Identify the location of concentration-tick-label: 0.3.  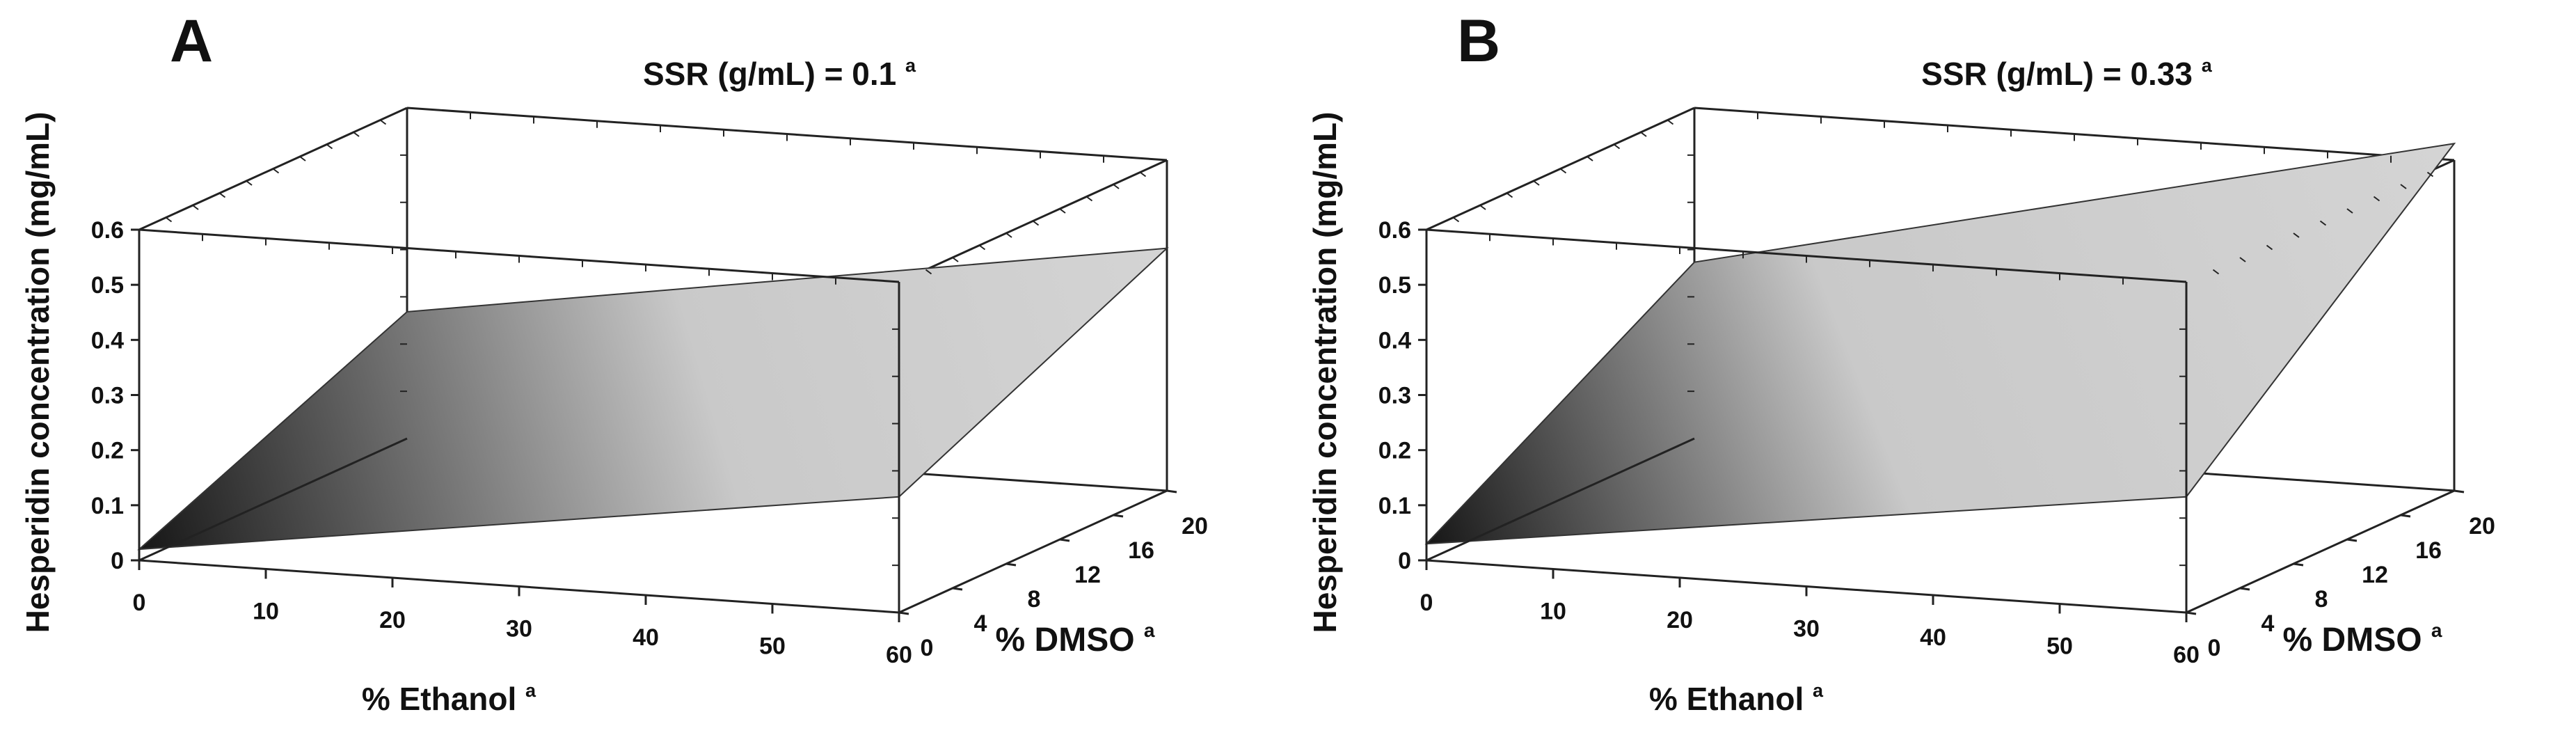
(107, 396).